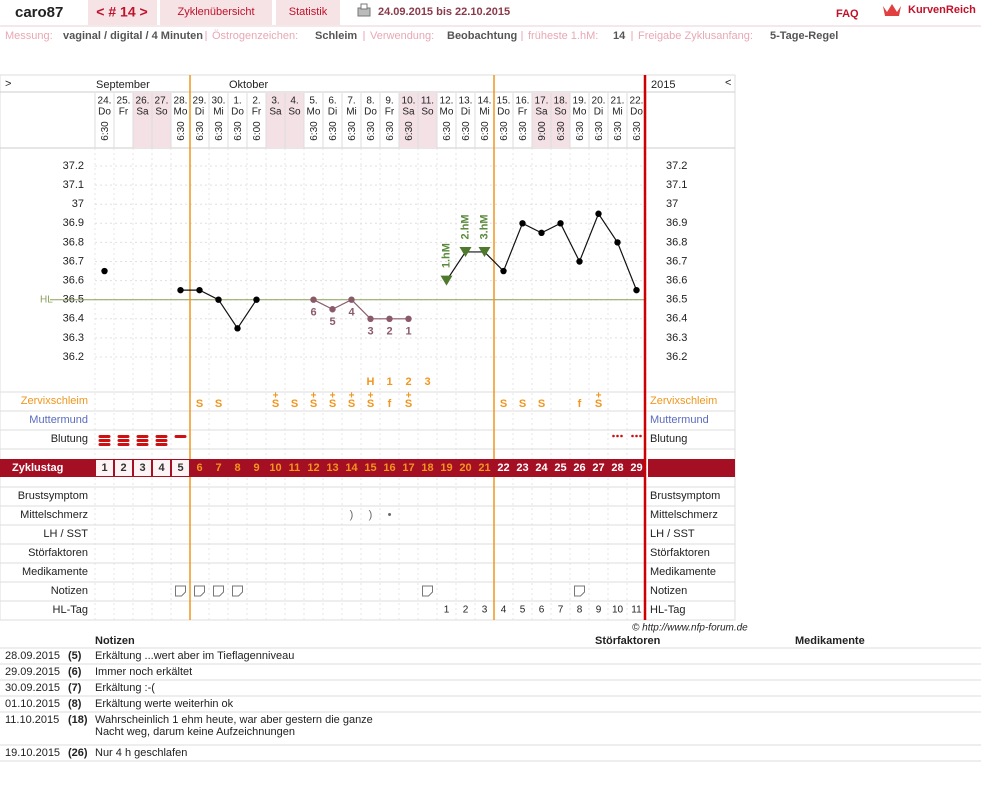  What do you see at coordinates (563, 36) in the screenshot?
I see `setting-label: früheste 1.hM:` at bounding box center [563, 36].